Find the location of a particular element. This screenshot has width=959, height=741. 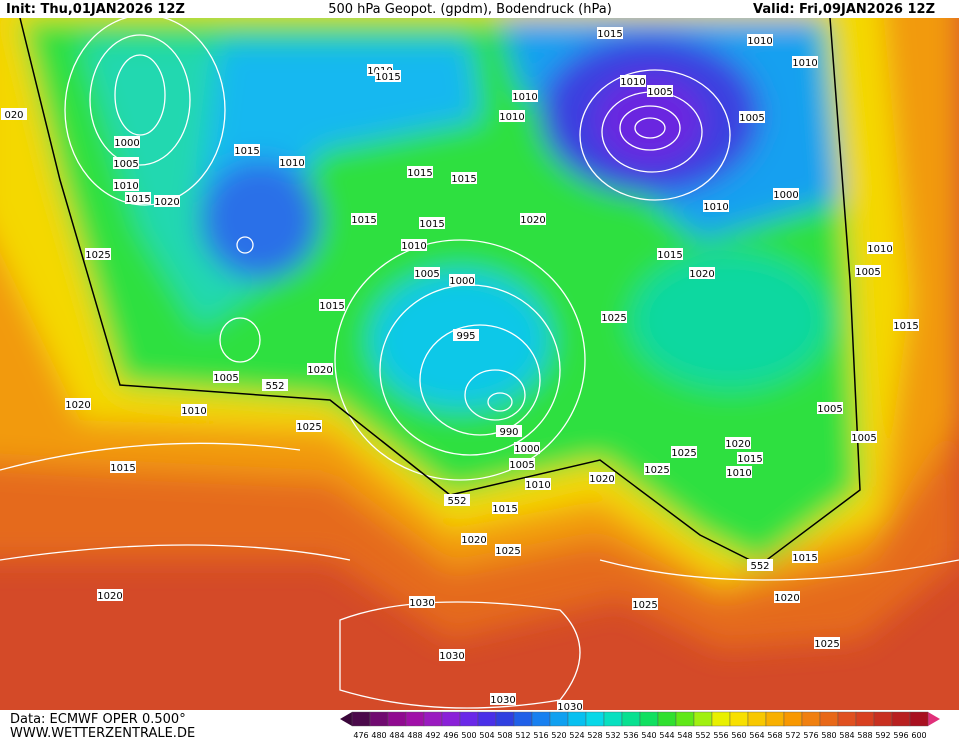

init-time: Init: Thu,01JAN2026 12Z is located at coordinates (95, 9).